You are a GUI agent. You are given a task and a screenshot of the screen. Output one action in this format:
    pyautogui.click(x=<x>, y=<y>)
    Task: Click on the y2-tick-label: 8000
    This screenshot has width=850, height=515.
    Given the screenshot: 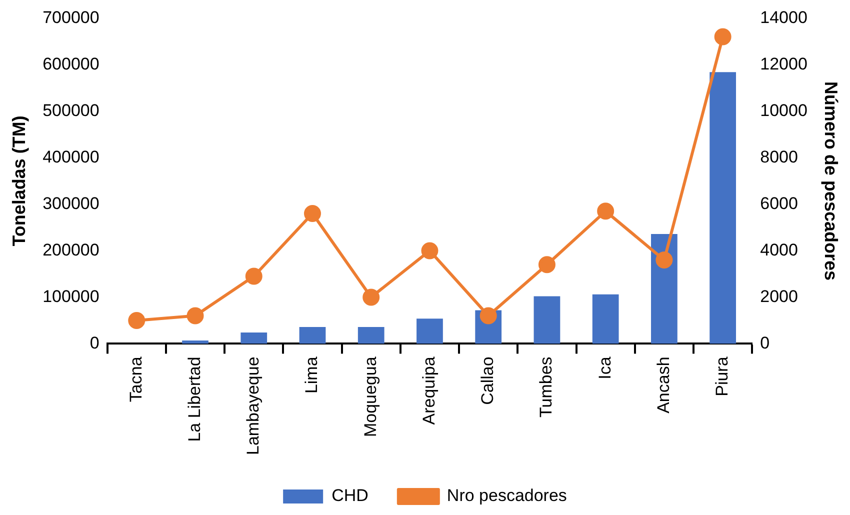 What is the action you would take?
    pyautogui.click(x=779, y=156)
    